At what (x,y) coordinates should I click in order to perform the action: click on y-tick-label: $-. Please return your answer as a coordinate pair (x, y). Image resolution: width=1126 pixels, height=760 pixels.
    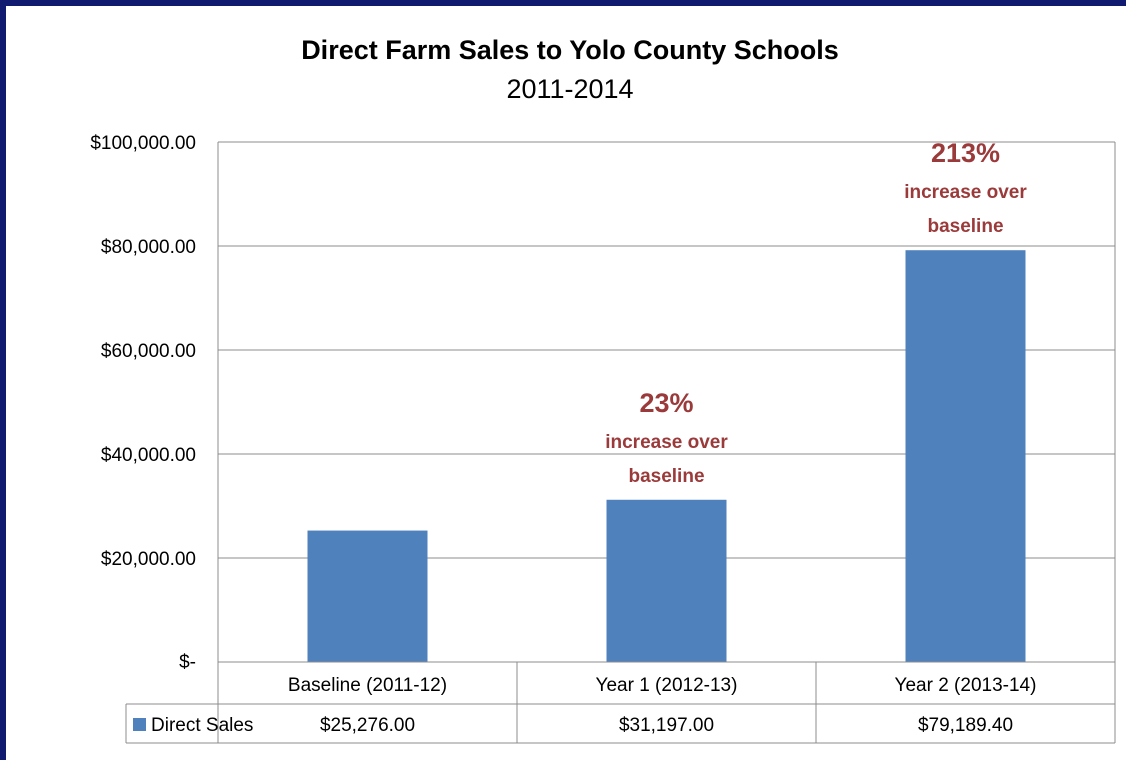
    Looking at the image, I should click on (187, 662).